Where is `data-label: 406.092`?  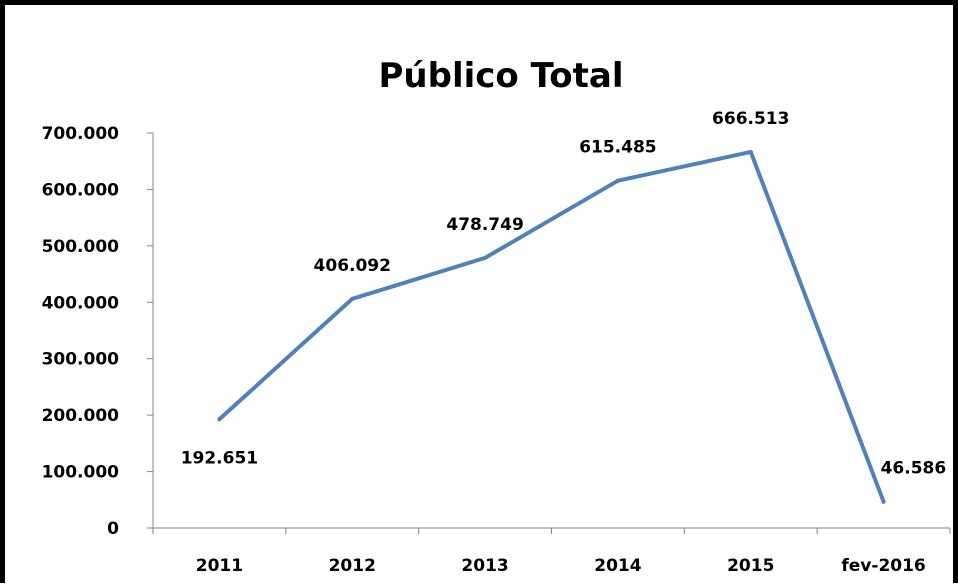 data-label: 406.092 is located at coordinates (352, 266).